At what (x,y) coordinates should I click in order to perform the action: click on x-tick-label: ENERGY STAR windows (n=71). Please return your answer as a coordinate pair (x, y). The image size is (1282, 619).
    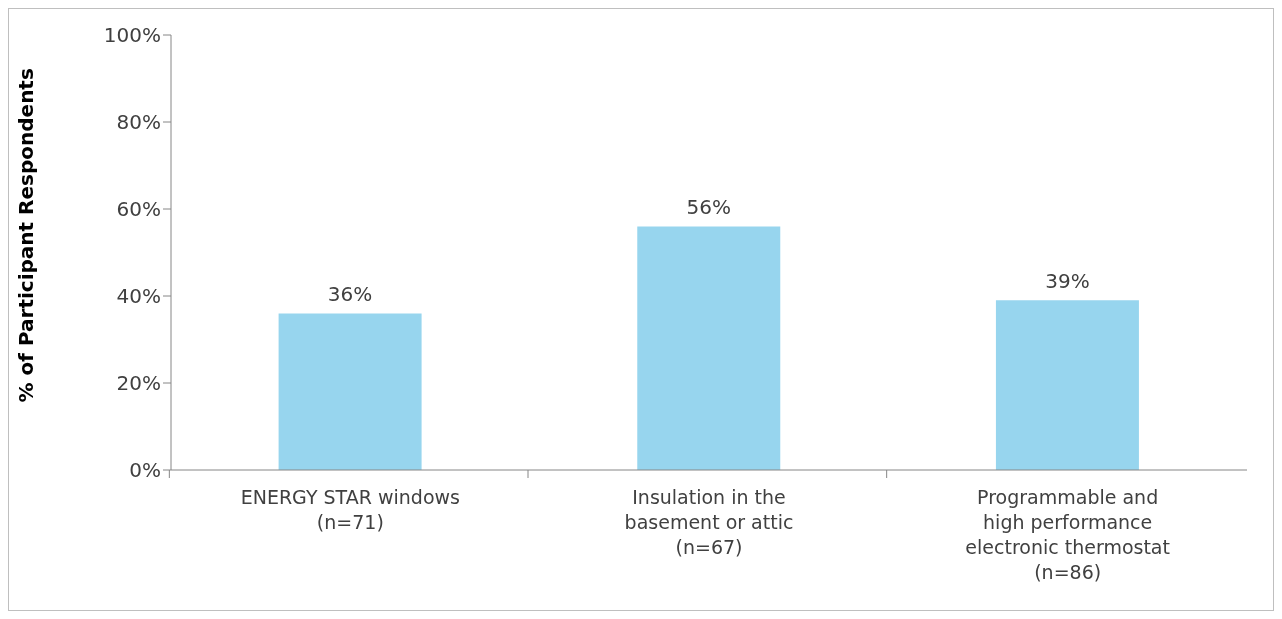
    Looking at the image, I should click on (350, 509).